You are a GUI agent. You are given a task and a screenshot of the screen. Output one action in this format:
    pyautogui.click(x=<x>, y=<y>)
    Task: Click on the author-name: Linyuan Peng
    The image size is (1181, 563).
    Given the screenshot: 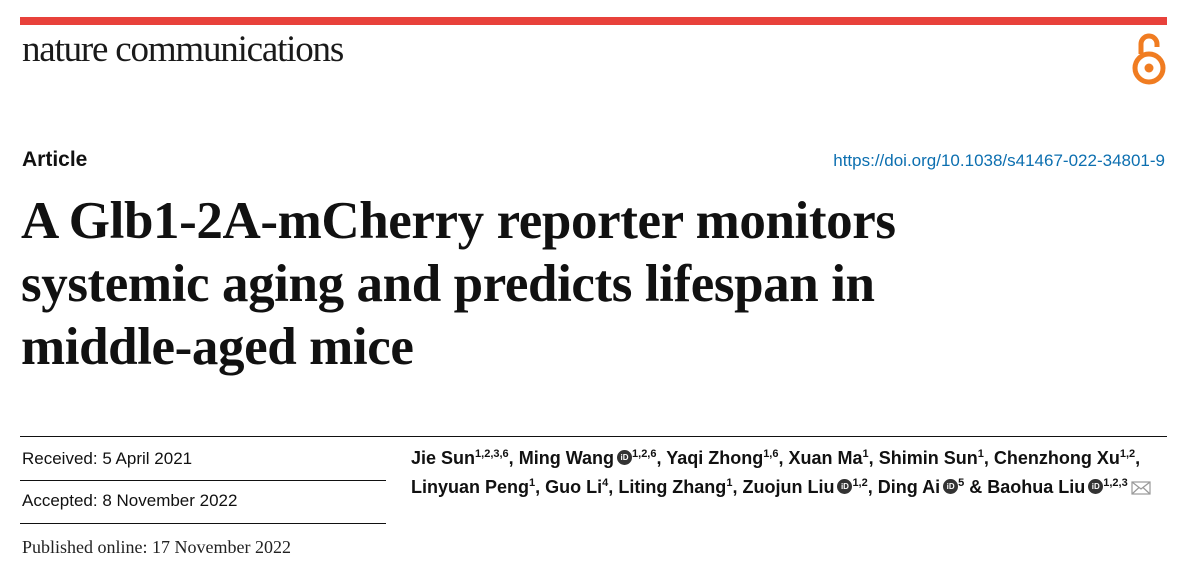 What is the action you would take?
    pyautogui.click(x=470, y=487)
    